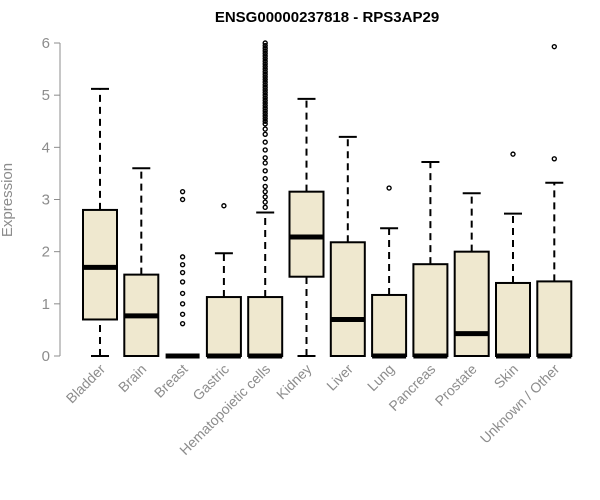 This screenshot has width=600, height=500. Describe the element at coordinates (430, 259) in the screenshot. I see `box-pancreas` at that location.